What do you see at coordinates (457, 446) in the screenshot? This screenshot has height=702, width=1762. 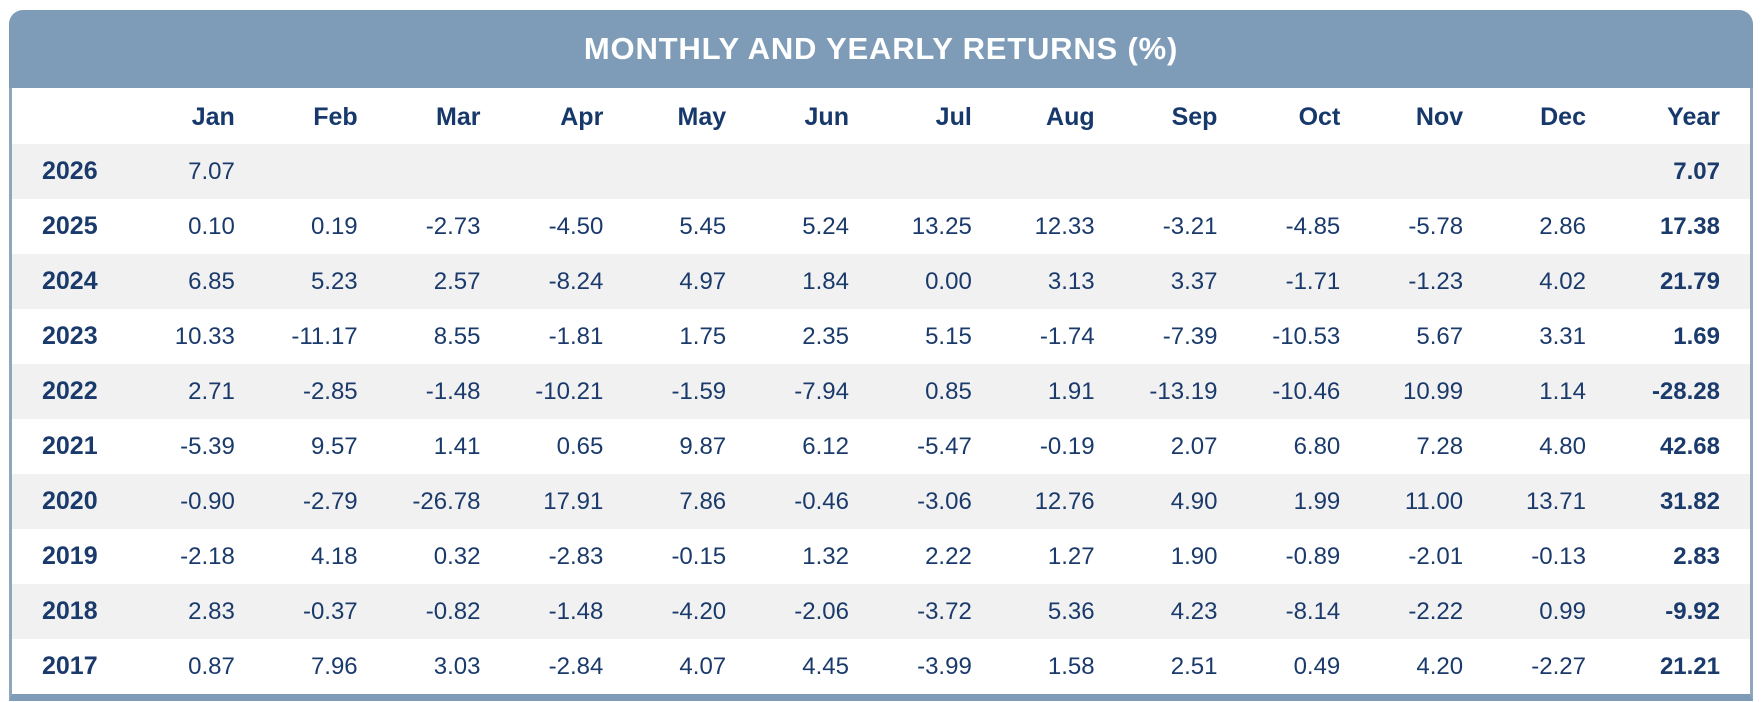 I see `month-value: 1.41` at bounding box center [457, 446].